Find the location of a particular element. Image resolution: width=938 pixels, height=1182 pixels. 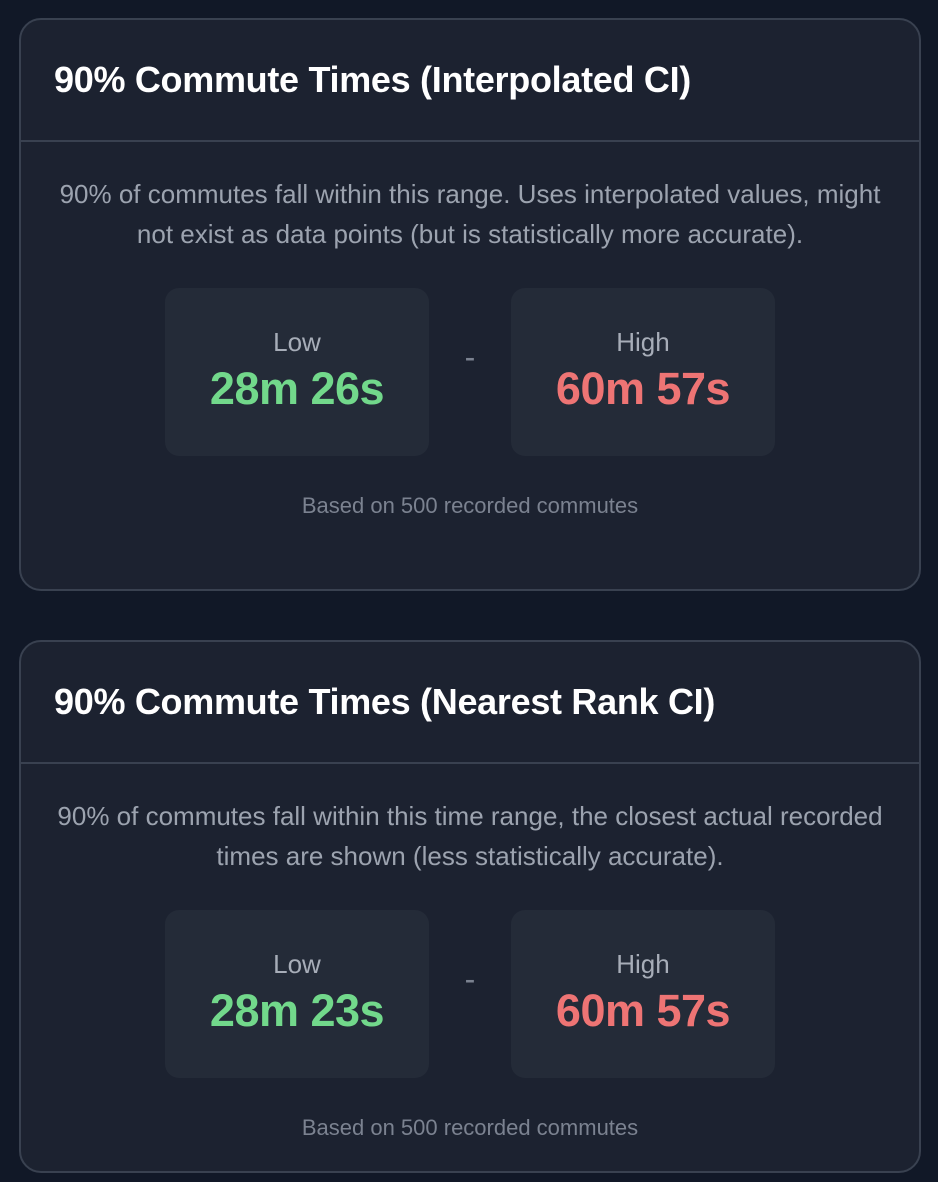

low-stat-box: Low 28m 26s is located at coordinates (297, 372).